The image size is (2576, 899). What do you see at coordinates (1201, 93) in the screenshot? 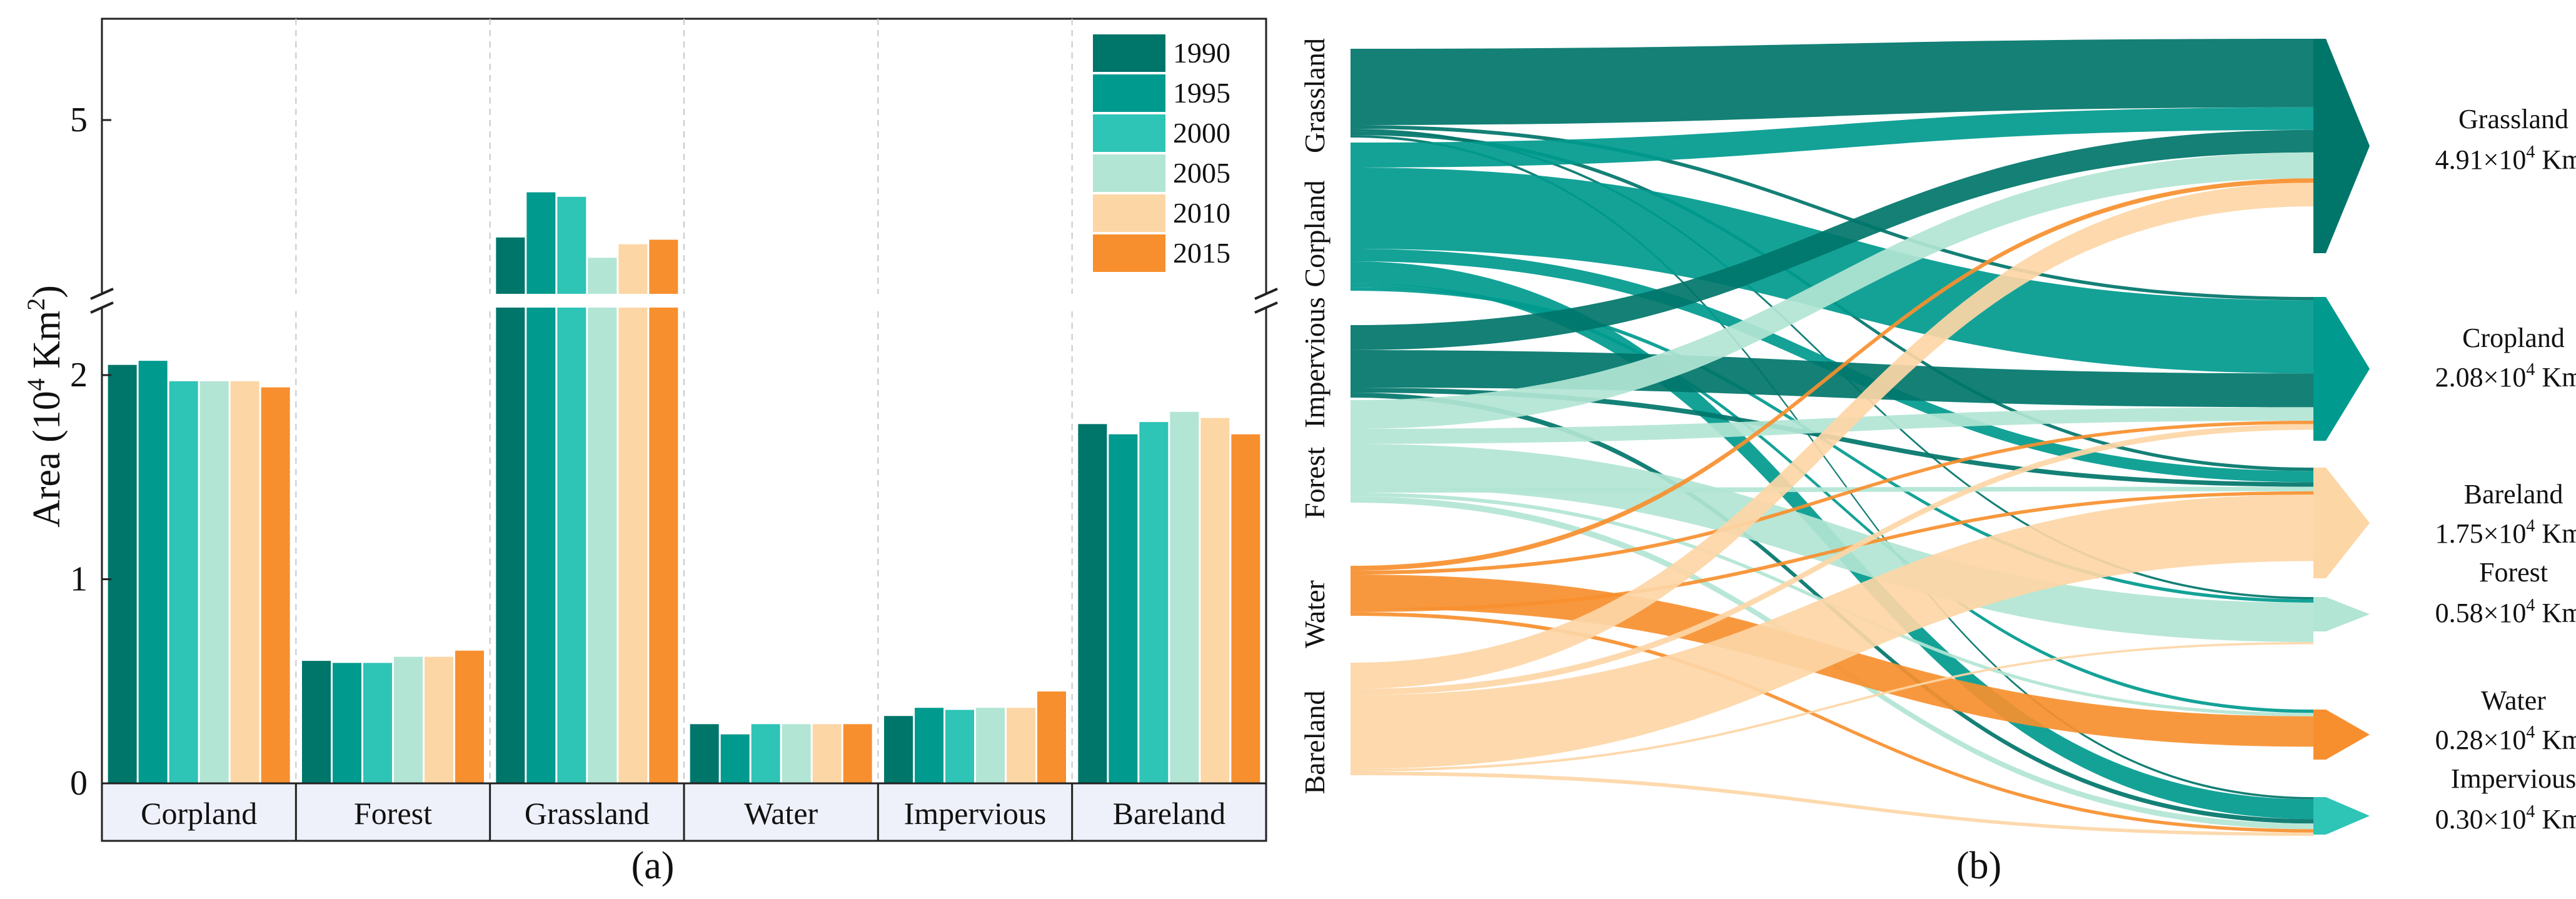
I see `legend-label: 1995` at bounding box center [1201, 93].